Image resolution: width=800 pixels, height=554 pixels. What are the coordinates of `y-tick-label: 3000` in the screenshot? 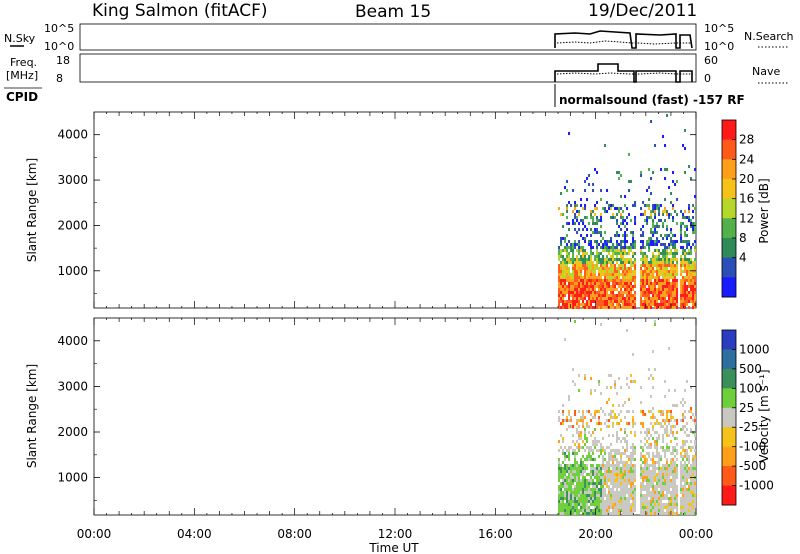 It's located at (72, 180).